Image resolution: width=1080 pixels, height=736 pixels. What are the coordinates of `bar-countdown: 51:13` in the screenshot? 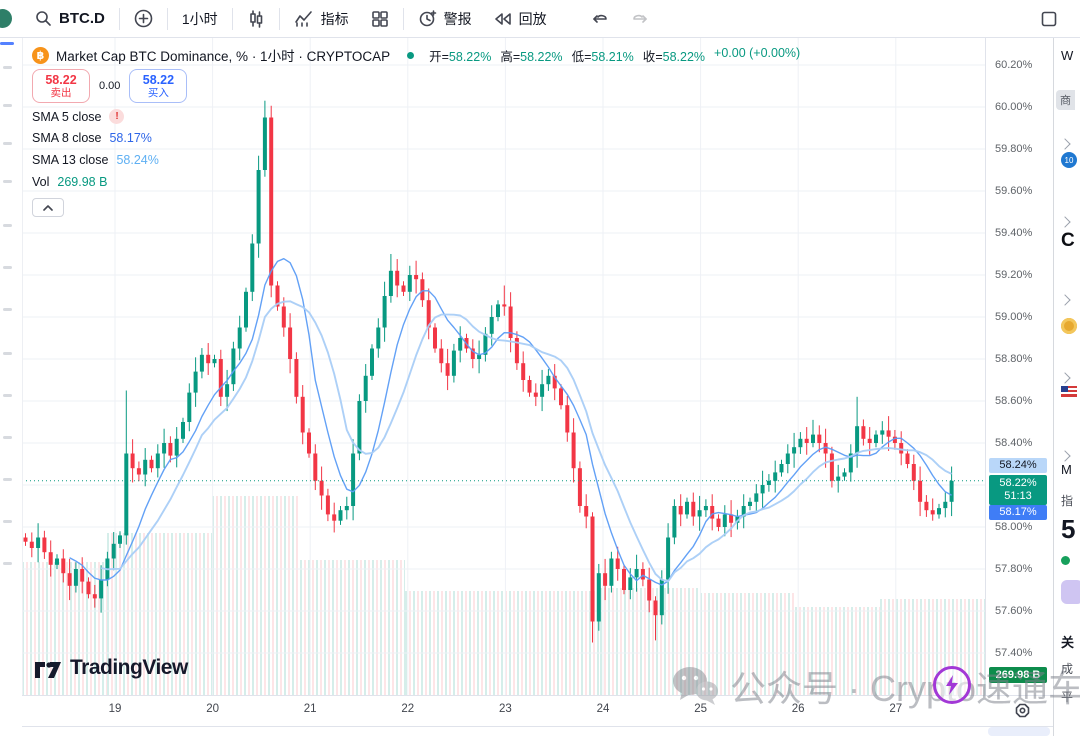 It's located at (1018, 496).